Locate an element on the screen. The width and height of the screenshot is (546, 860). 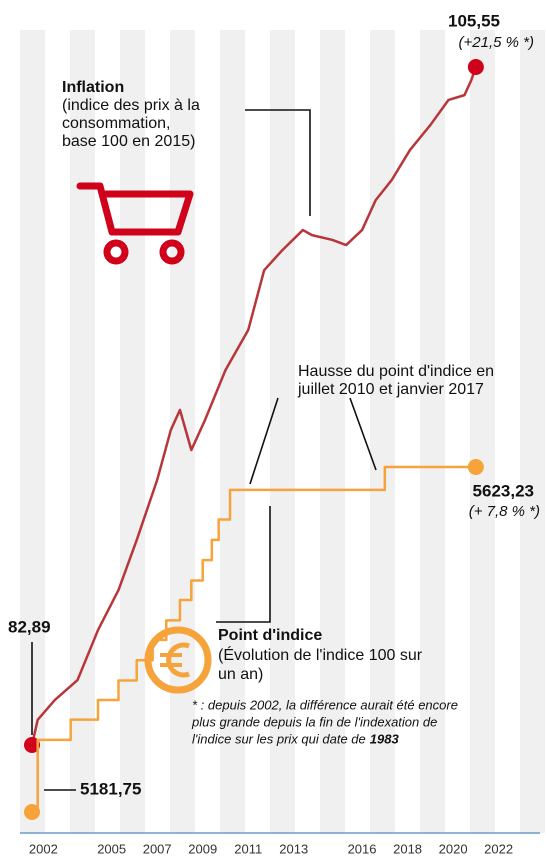
series-description: base 100 en 2015) is located at coordinates (128, 141).